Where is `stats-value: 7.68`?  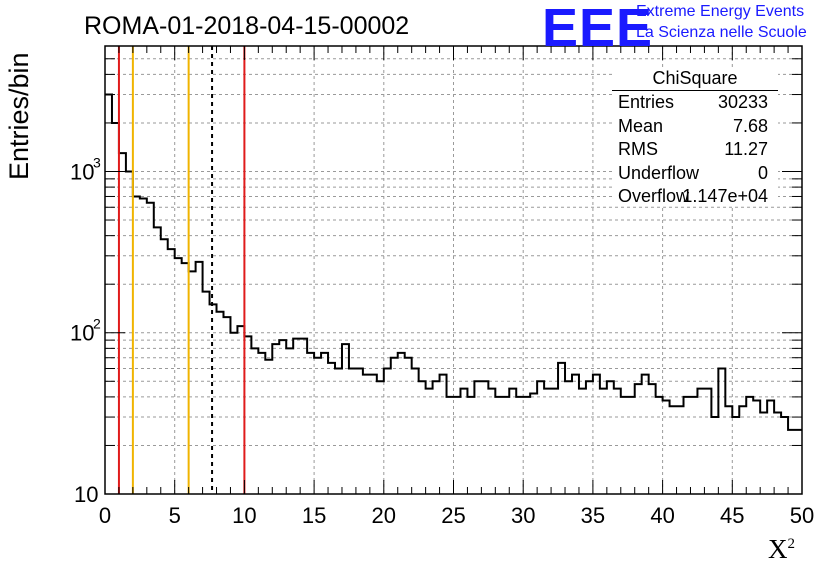
stats-value: 7.68 is located at coordinates (750, 125).